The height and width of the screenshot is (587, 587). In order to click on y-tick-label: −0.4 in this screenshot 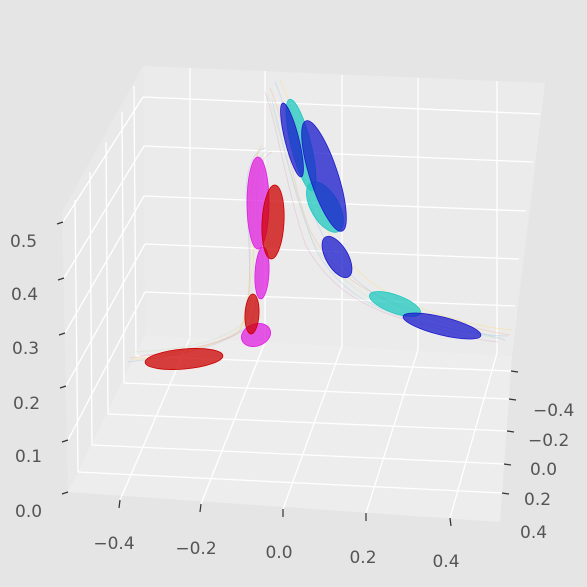, I will do `click(553, 411)`.